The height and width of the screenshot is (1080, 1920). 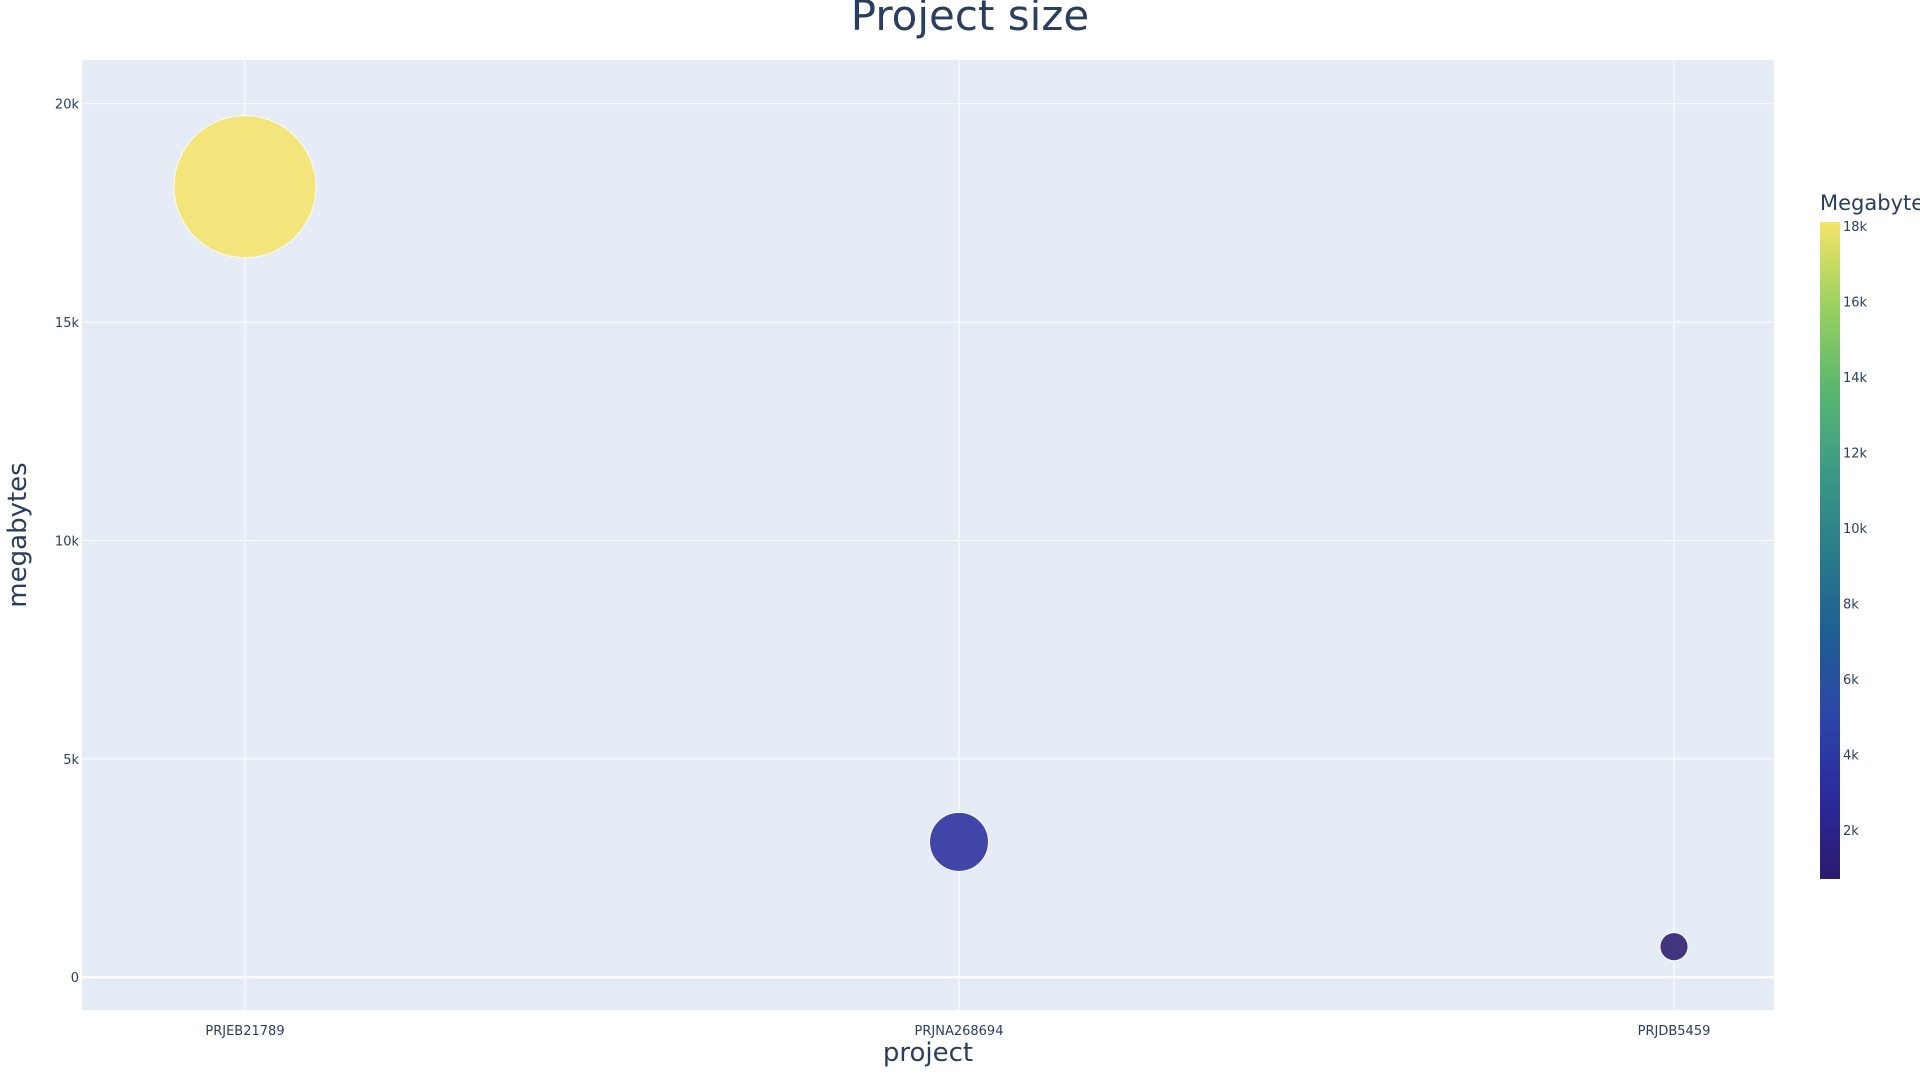 I want to click on y-tick-label: 5k, so click(x=71, y=760).